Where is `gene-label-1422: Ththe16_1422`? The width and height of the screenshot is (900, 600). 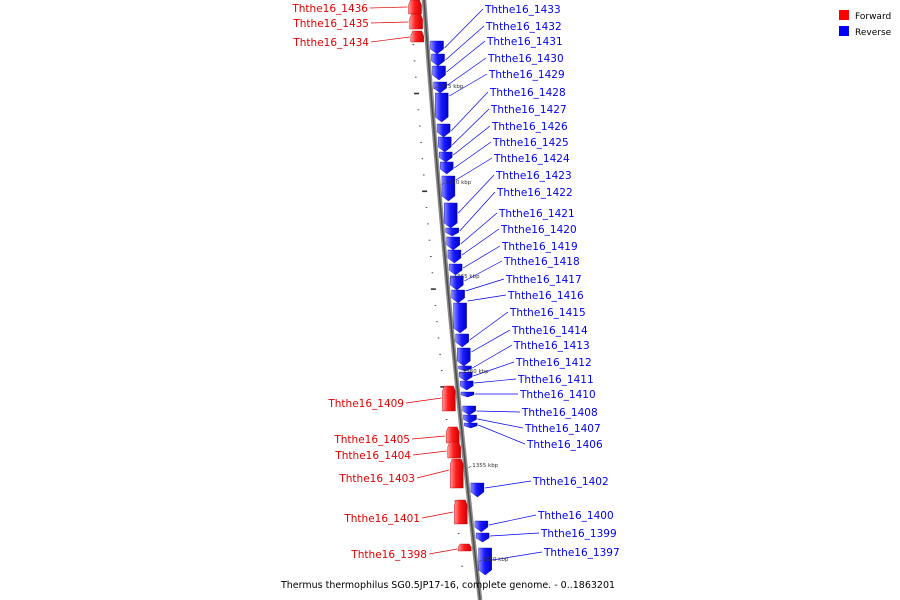
gene-label-1422: Ththe16_1422 is located at coordinates (534, 193).